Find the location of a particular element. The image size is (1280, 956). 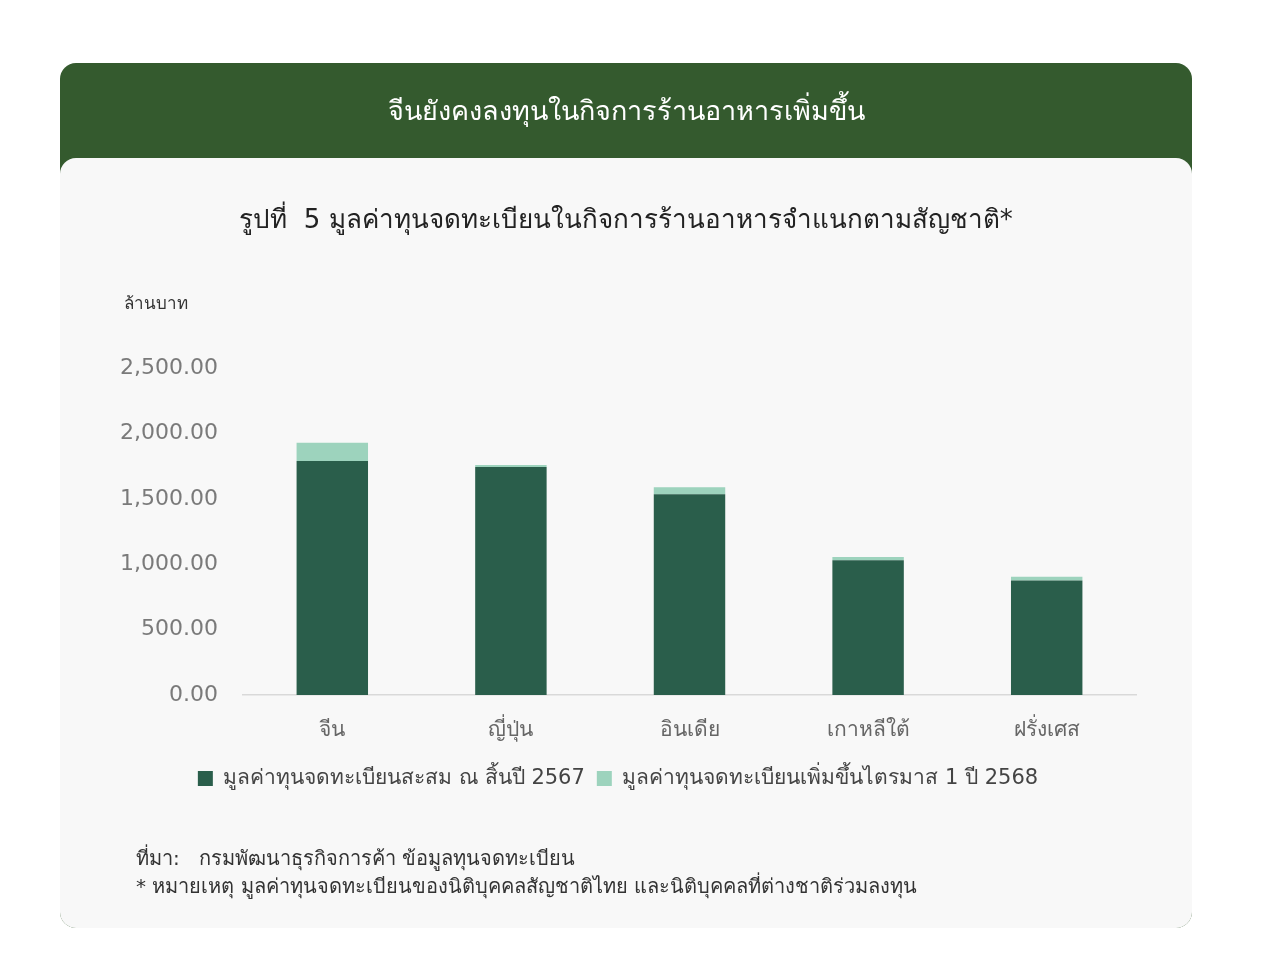

y-axis-title: ล้านบาท is located at coordinates (156, 303).